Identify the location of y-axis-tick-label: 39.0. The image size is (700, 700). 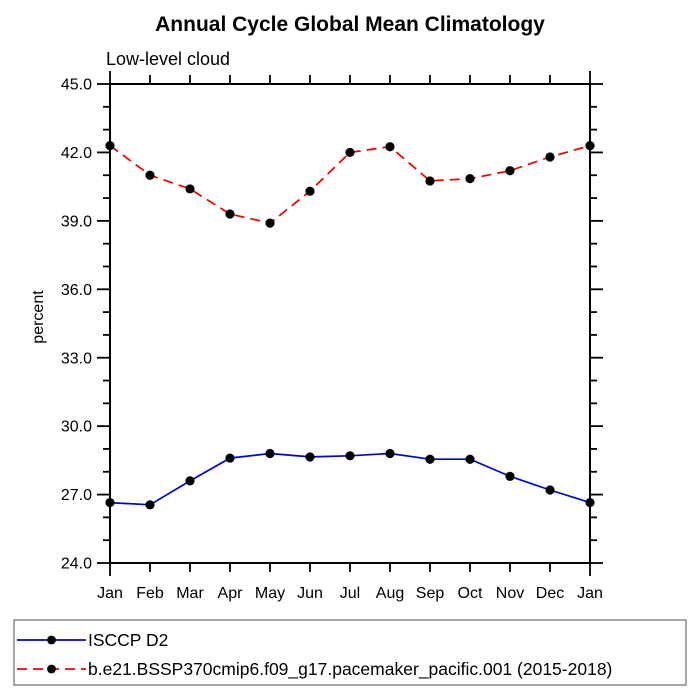
(76, 221).